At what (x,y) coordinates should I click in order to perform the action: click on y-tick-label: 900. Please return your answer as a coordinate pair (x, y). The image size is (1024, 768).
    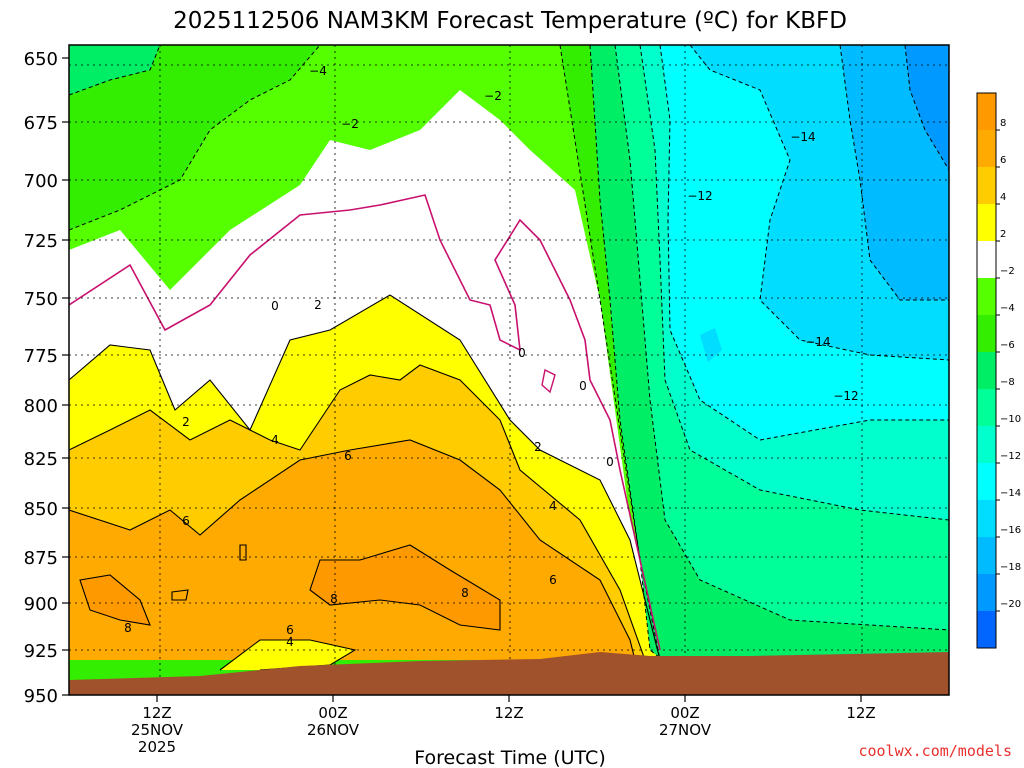
    Looking at the image, I should click on (41, 604).